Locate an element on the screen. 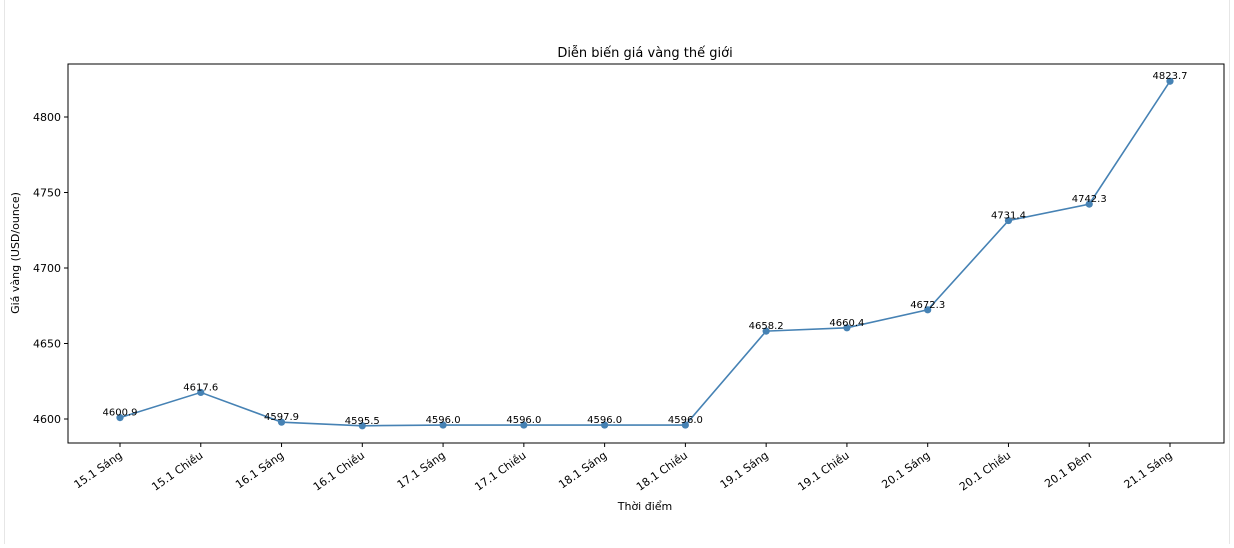  y-tick-label: 4750 is located at coordinates (47, 192).